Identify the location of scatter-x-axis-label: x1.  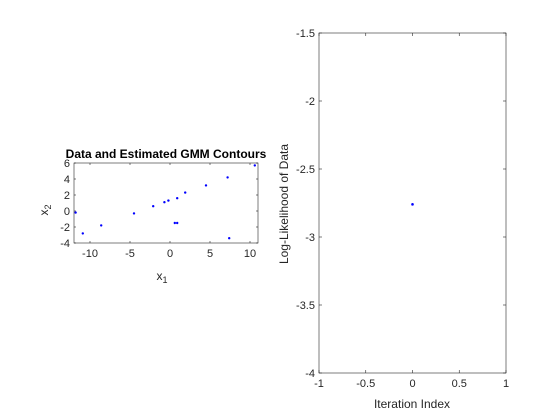
(161, 277).